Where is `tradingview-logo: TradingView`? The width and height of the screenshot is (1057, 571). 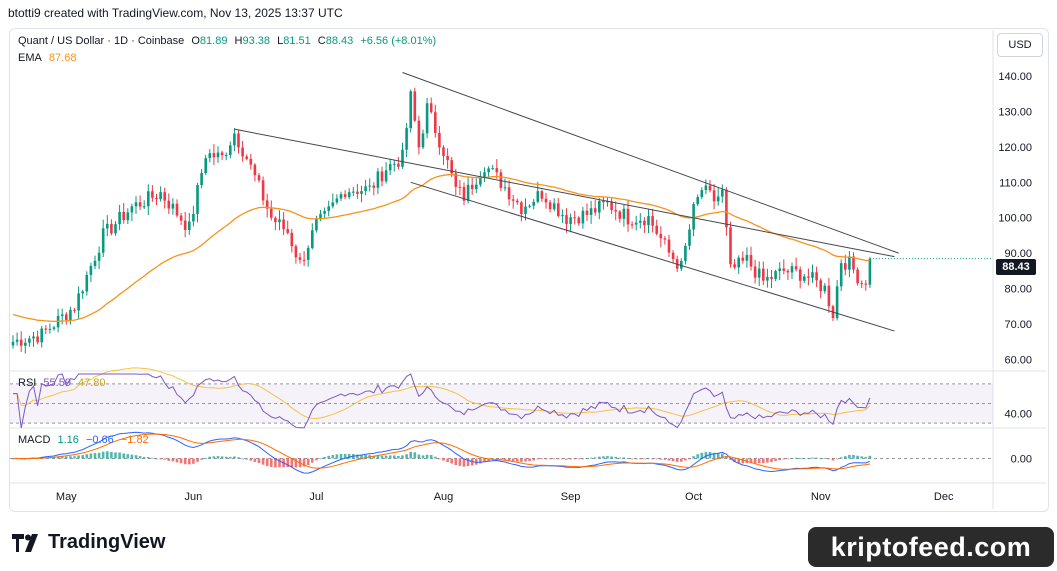 tradingview-logo: TradingView is located at coordinates (88, 542).